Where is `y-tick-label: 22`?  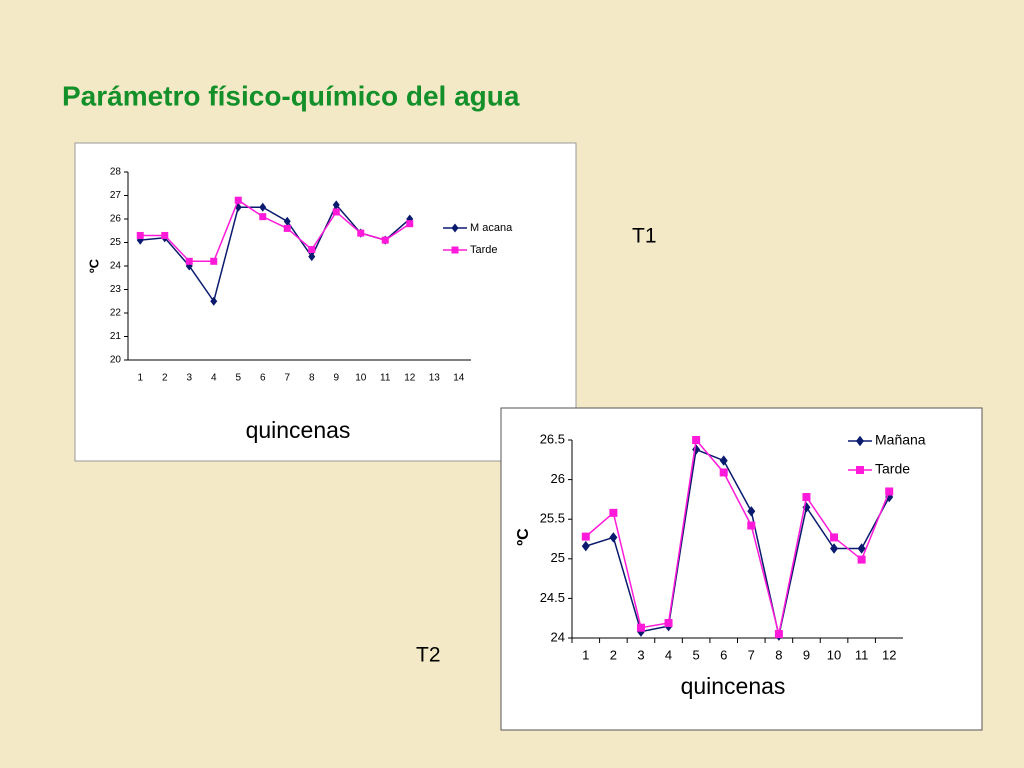 y-tick-label: 22 is located at coordinates (116, 313).